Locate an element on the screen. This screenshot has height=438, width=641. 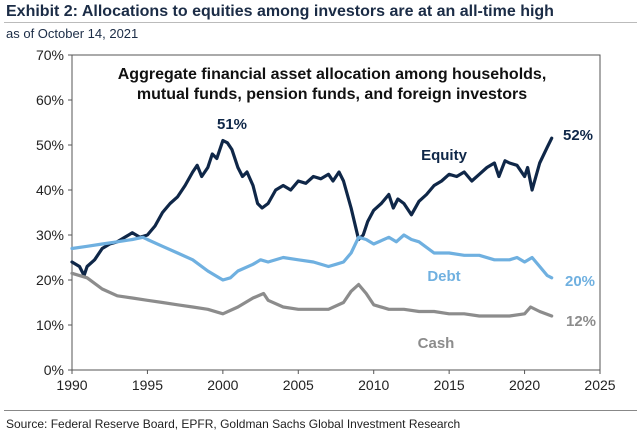
annotation-equity-equity: Equity is located at coordinates (444, 155).